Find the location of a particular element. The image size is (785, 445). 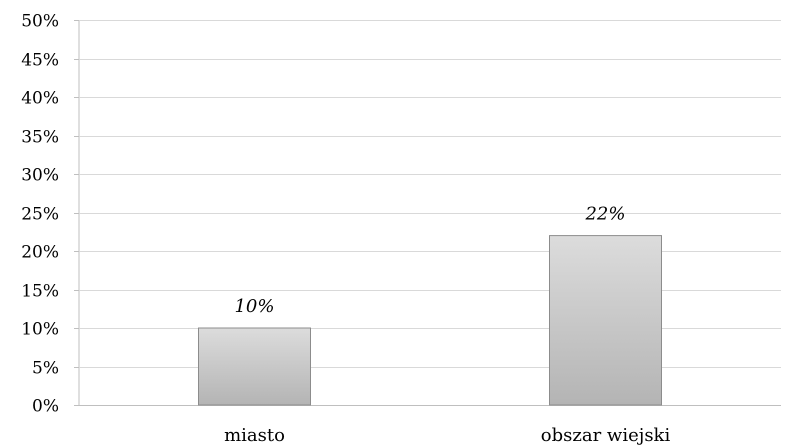

y-tick-label: 40% is located at coordinates (40, 99).